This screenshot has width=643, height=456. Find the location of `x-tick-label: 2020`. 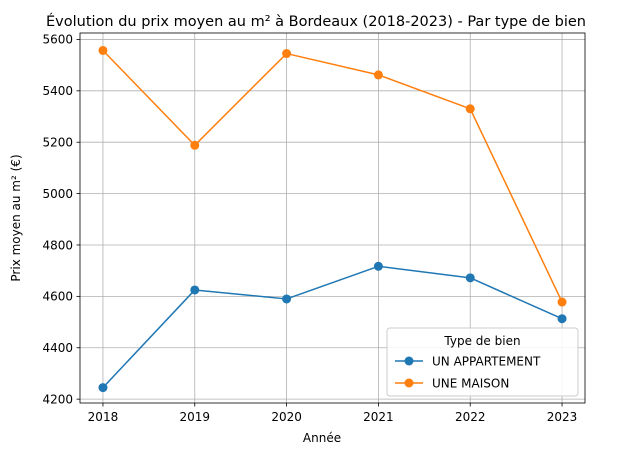

x-tick-label: 2020 is located at coordinates (286, 417).